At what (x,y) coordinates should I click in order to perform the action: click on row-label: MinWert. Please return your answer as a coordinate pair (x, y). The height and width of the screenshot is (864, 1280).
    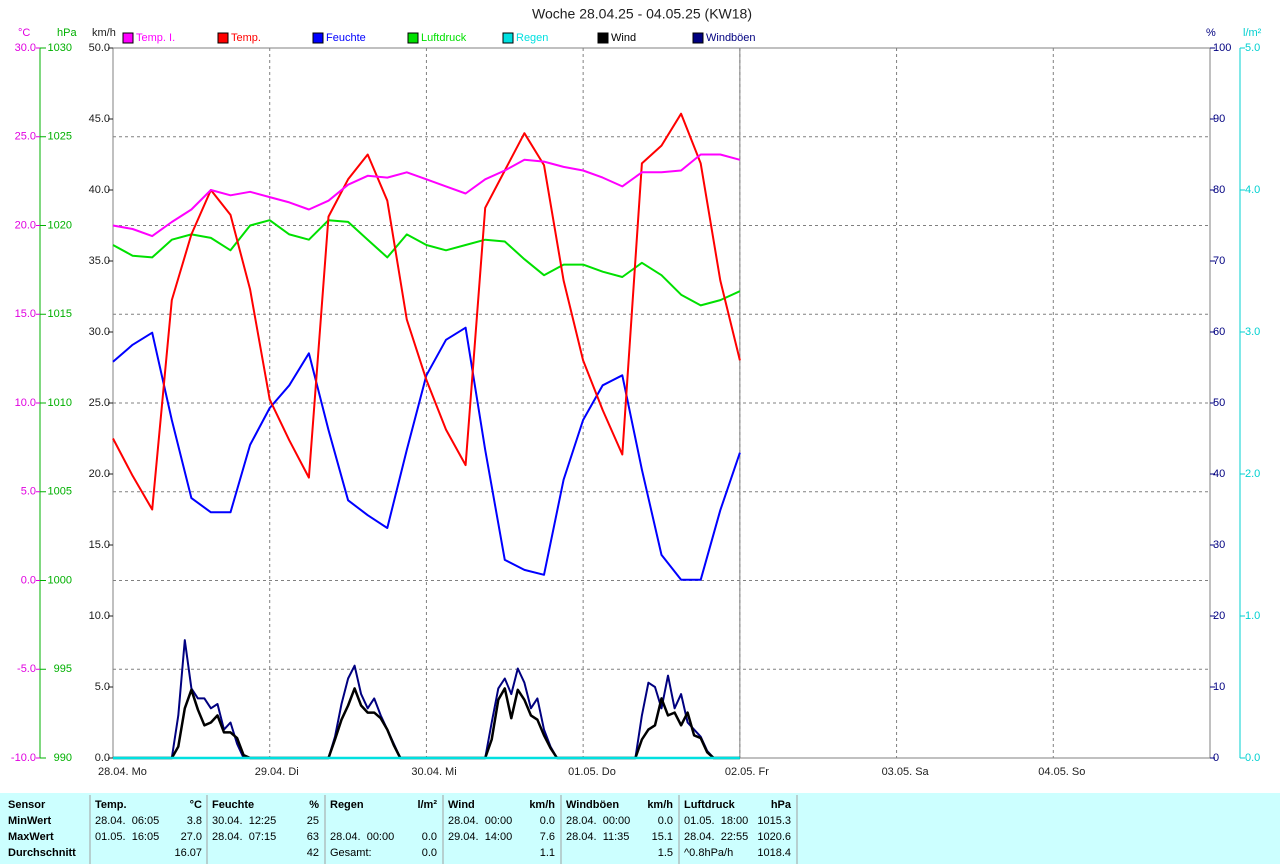
    Looking at the image, I should click on (30, 821).